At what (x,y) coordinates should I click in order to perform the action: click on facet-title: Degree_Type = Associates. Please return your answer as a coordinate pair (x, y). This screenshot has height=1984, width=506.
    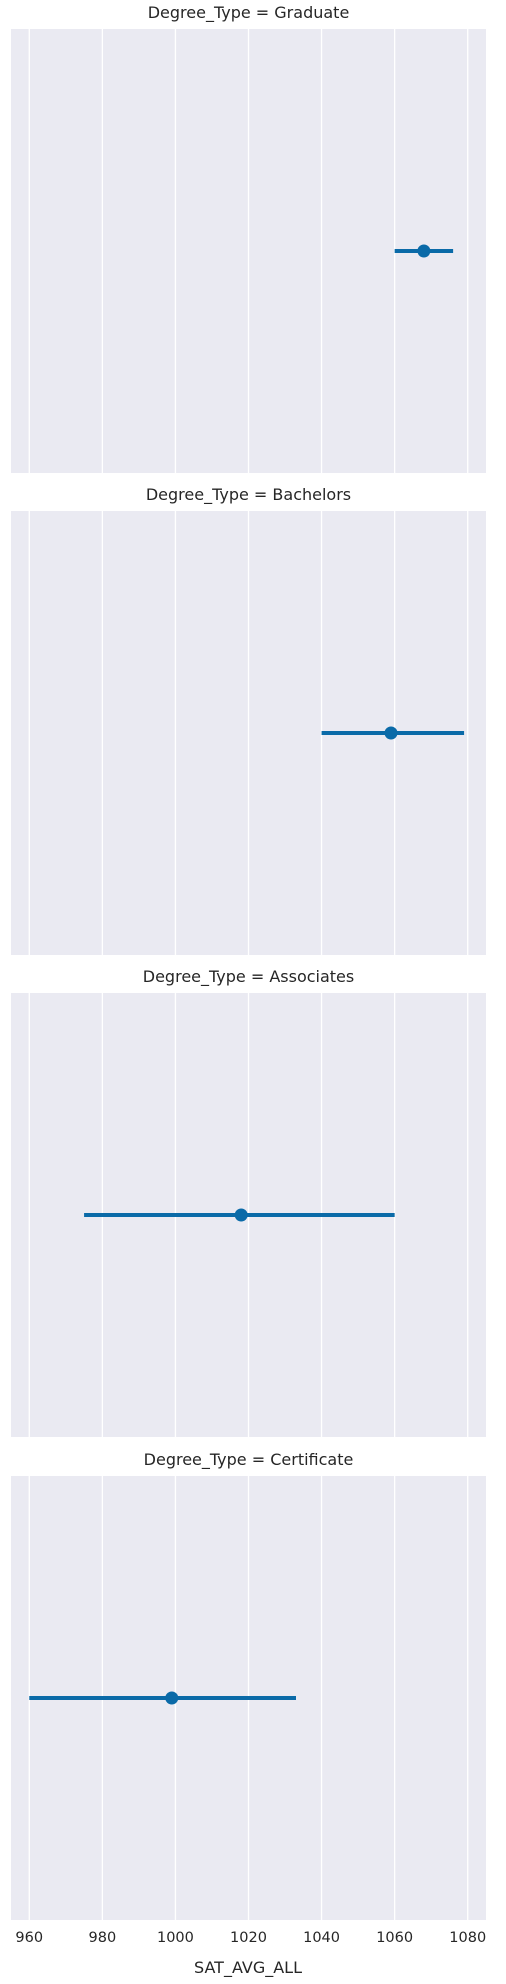
    Looking at the image, I should click on (248, 977).